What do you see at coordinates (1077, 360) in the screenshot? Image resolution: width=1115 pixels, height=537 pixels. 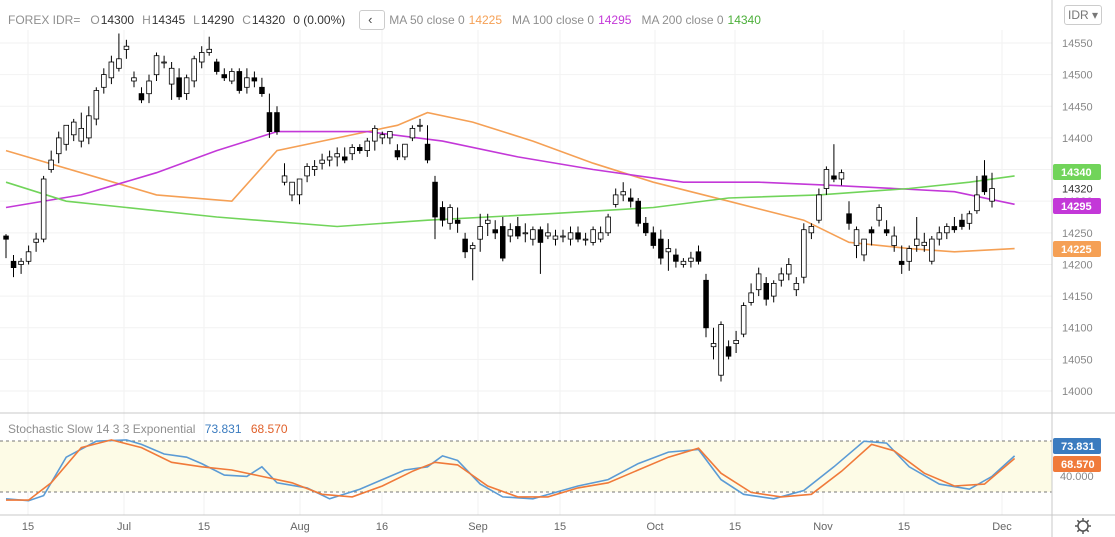 I see `price-tick-label: 14050` at bounding box center [1077, 360].